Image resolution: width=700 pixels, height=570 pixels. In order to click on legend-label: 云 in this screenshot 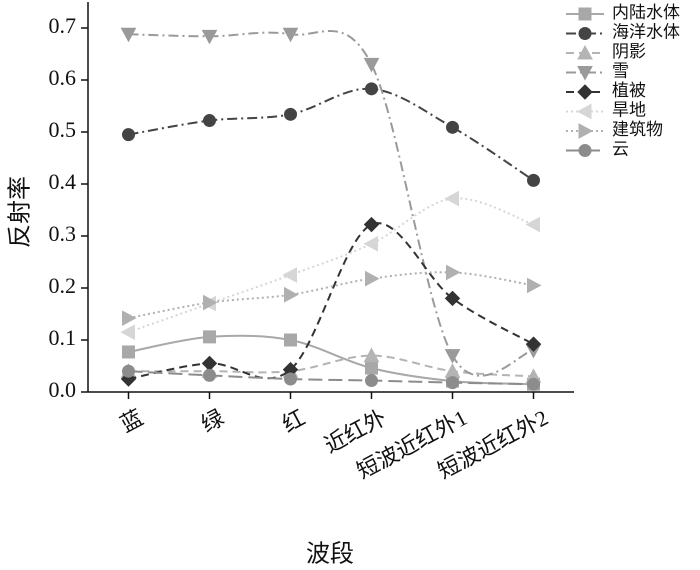, I will do `click(620, 148)`.